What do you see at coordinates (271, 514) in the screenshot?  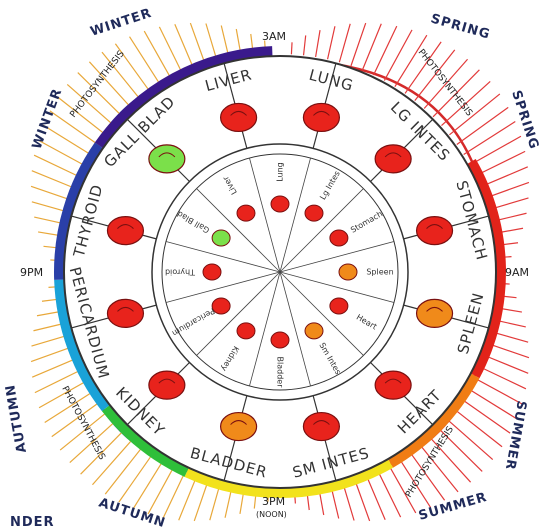 I see `time-bottom-note: (NOON)` at bounding box center [271, 514].